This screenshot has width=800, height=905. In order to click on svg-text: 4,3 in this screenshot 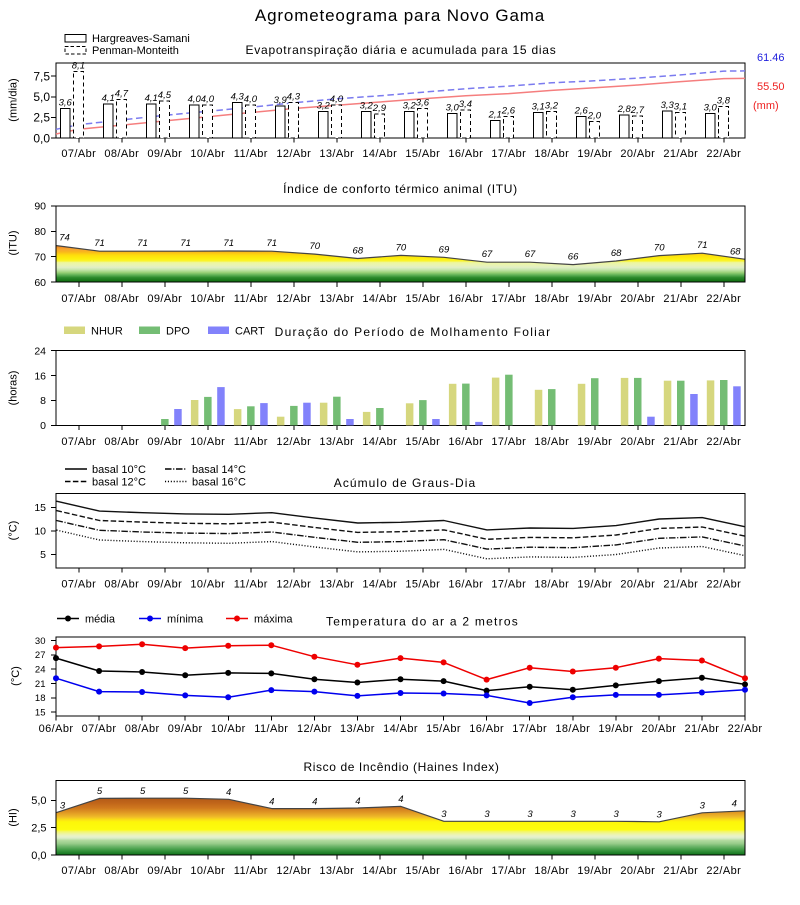, I will do `click(238, 97)`.